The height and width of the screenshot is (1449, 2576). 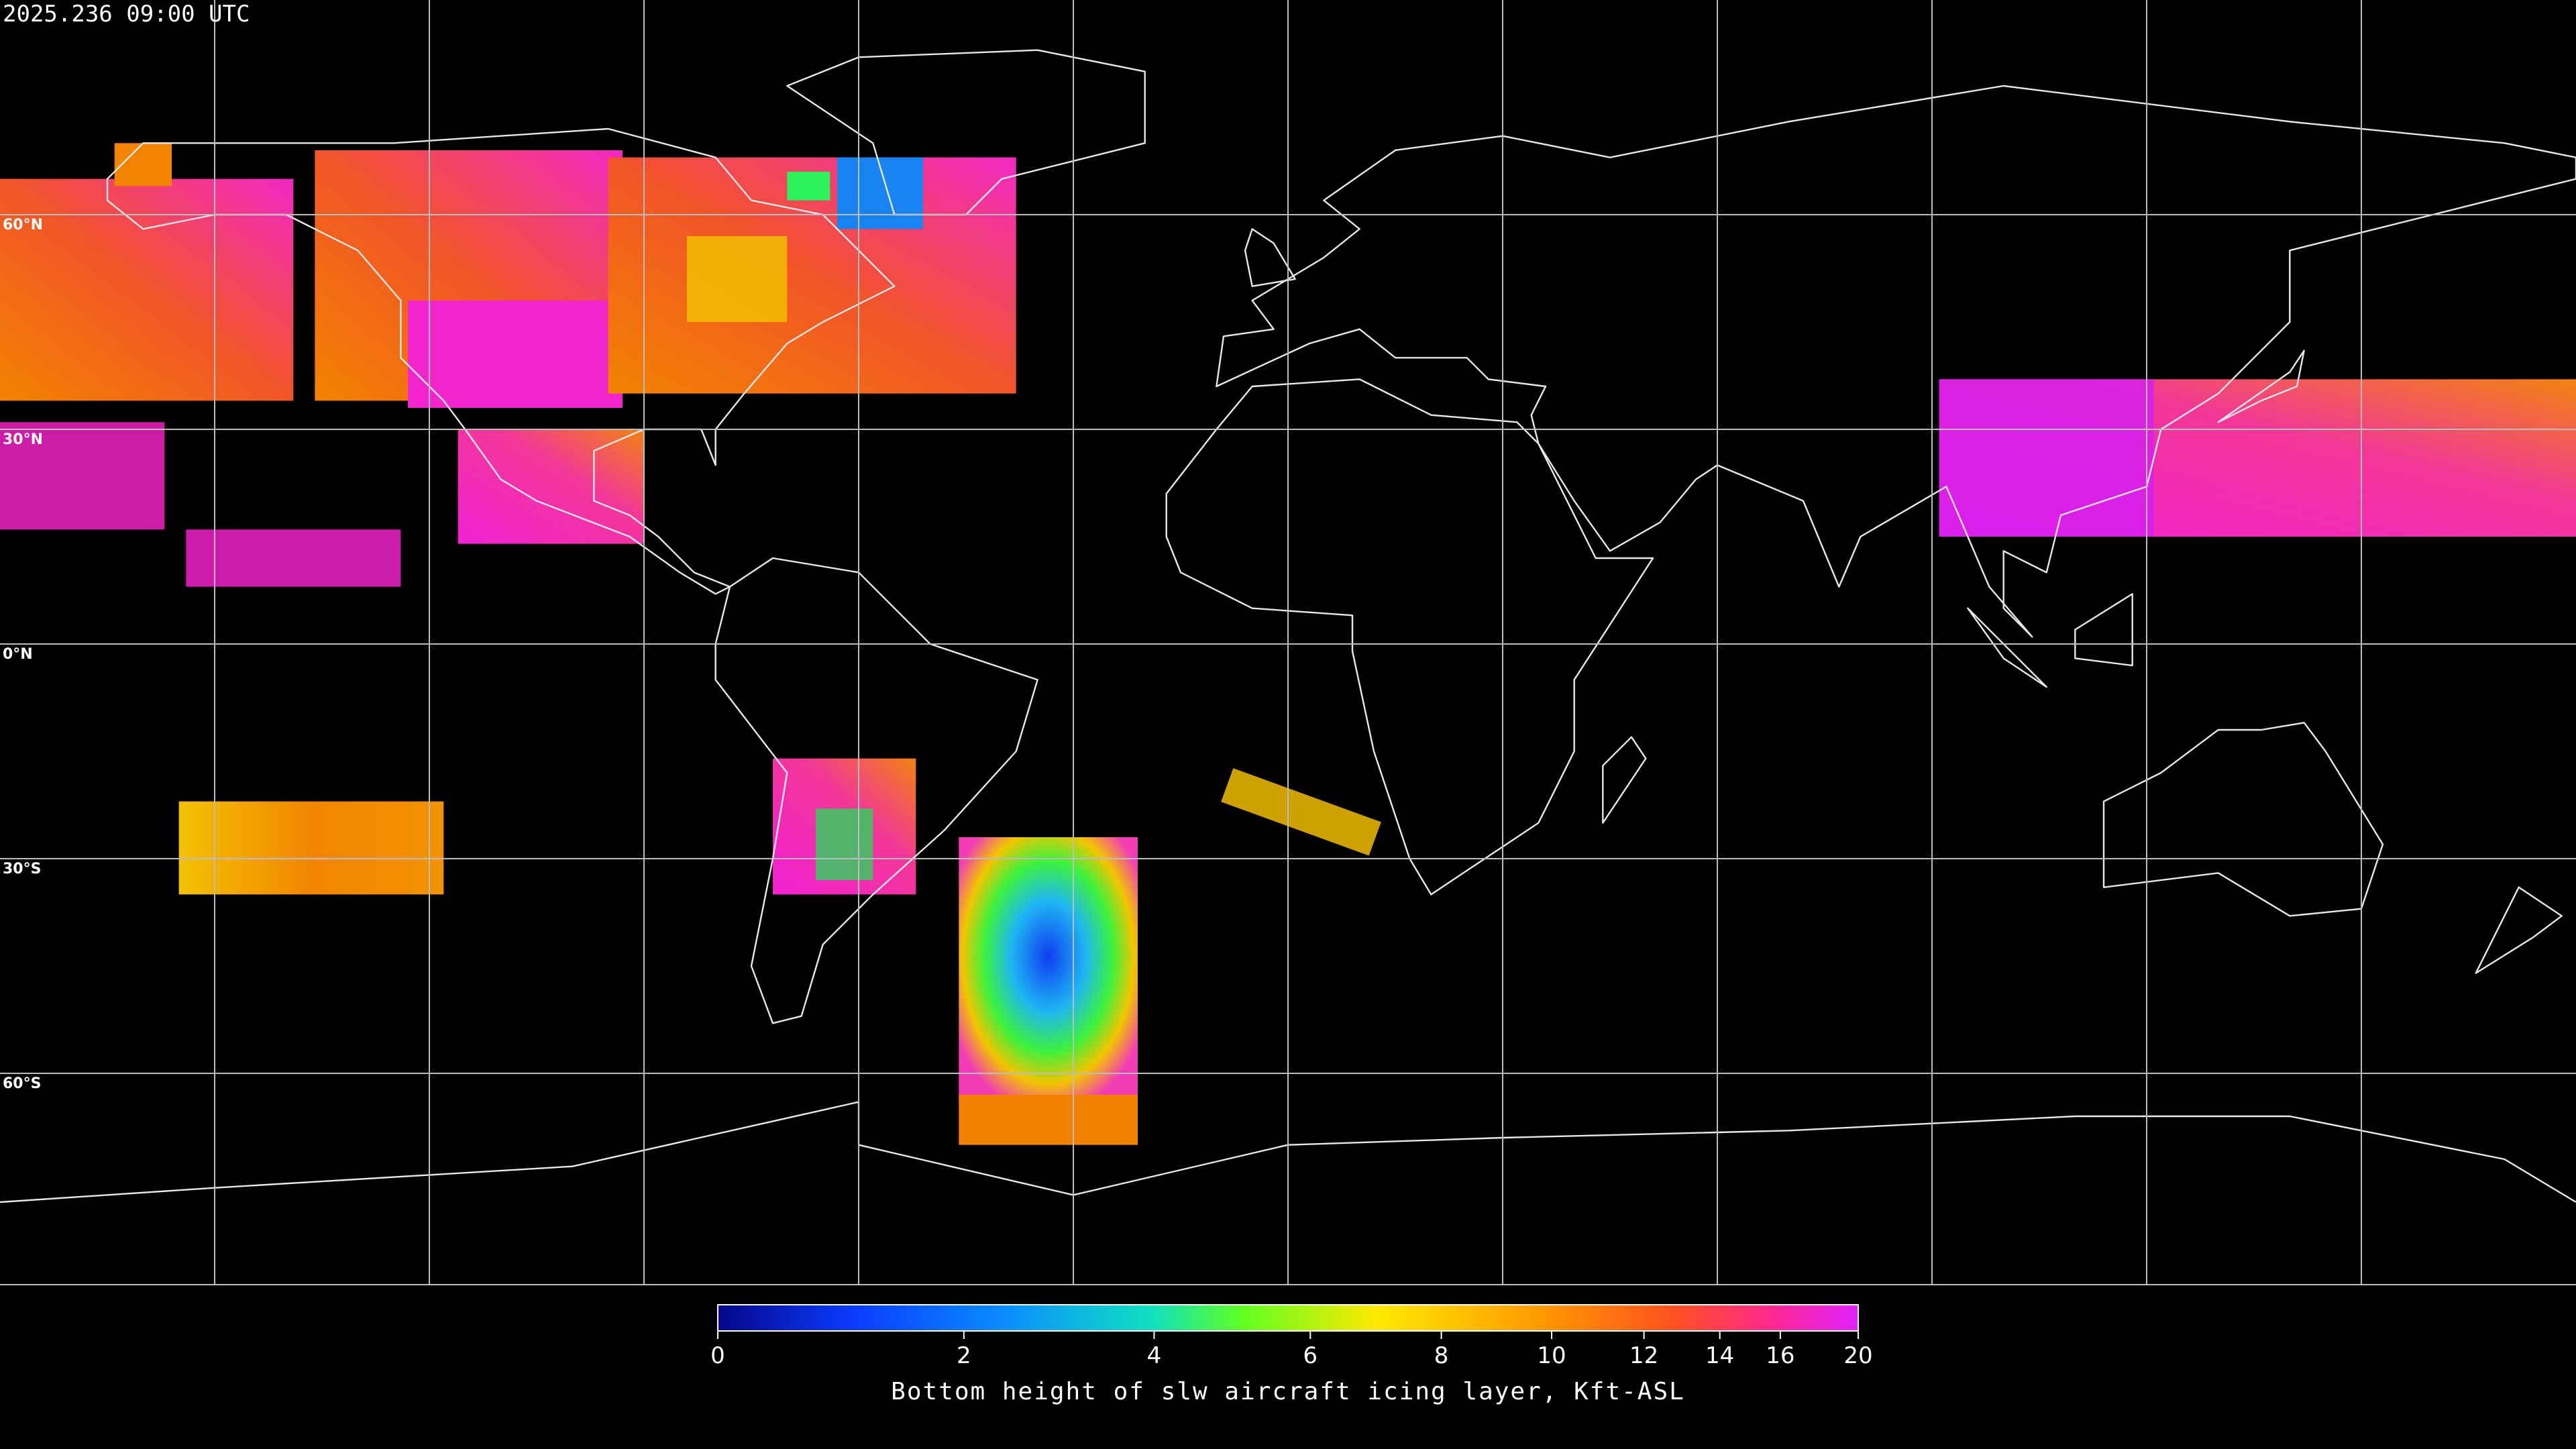 What do you see at coordinates (1310, 1355) in the screenshot?
I see `colorbar-tick-label: 6` at bounding box center [1310, 1355].